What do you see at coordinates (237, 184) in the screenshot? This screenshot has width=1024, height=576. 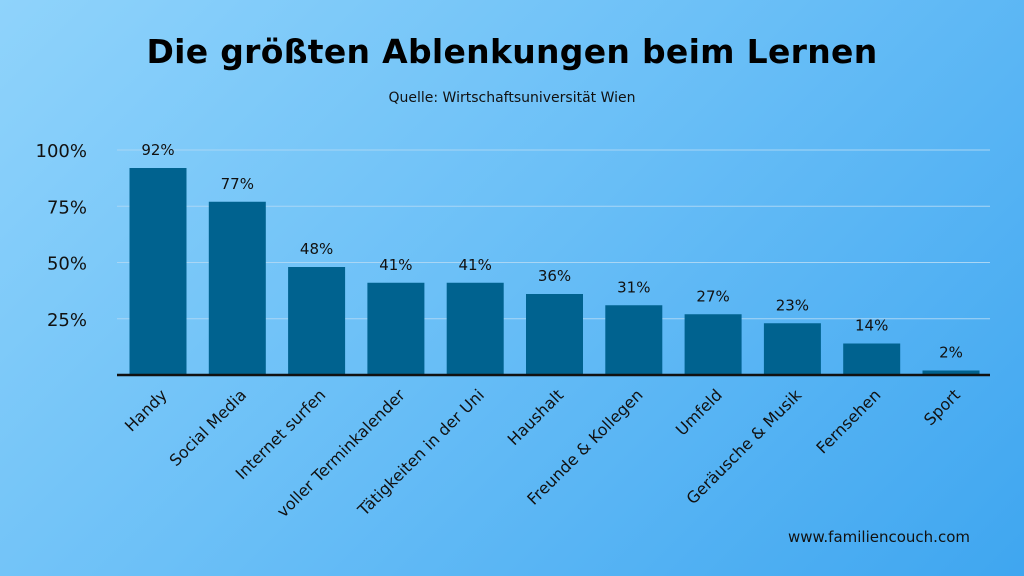 I see `data-label: 77%` at bounding box center [237, 184].